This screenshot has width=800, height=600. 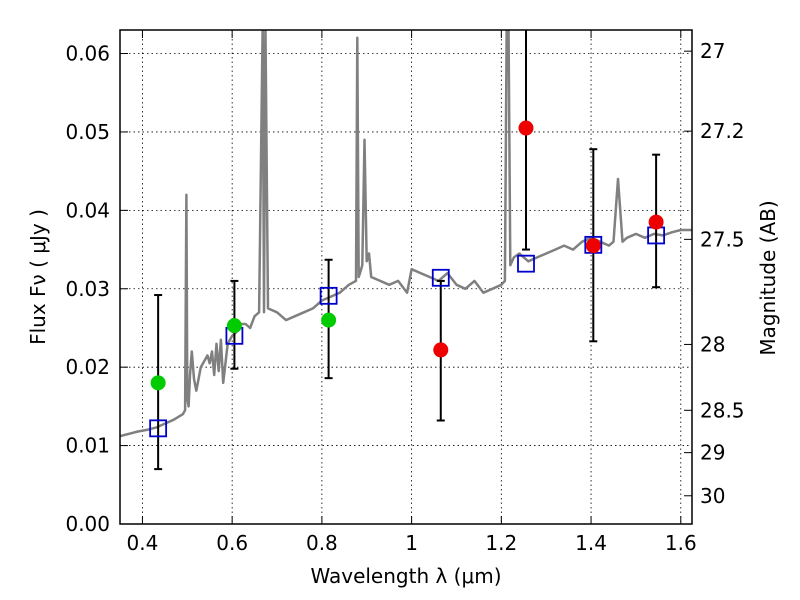 What do you see at coordinates (87, 446) in the screenshot?
I see `y-tick-label: 0.01` at bounding box center [87, 446].